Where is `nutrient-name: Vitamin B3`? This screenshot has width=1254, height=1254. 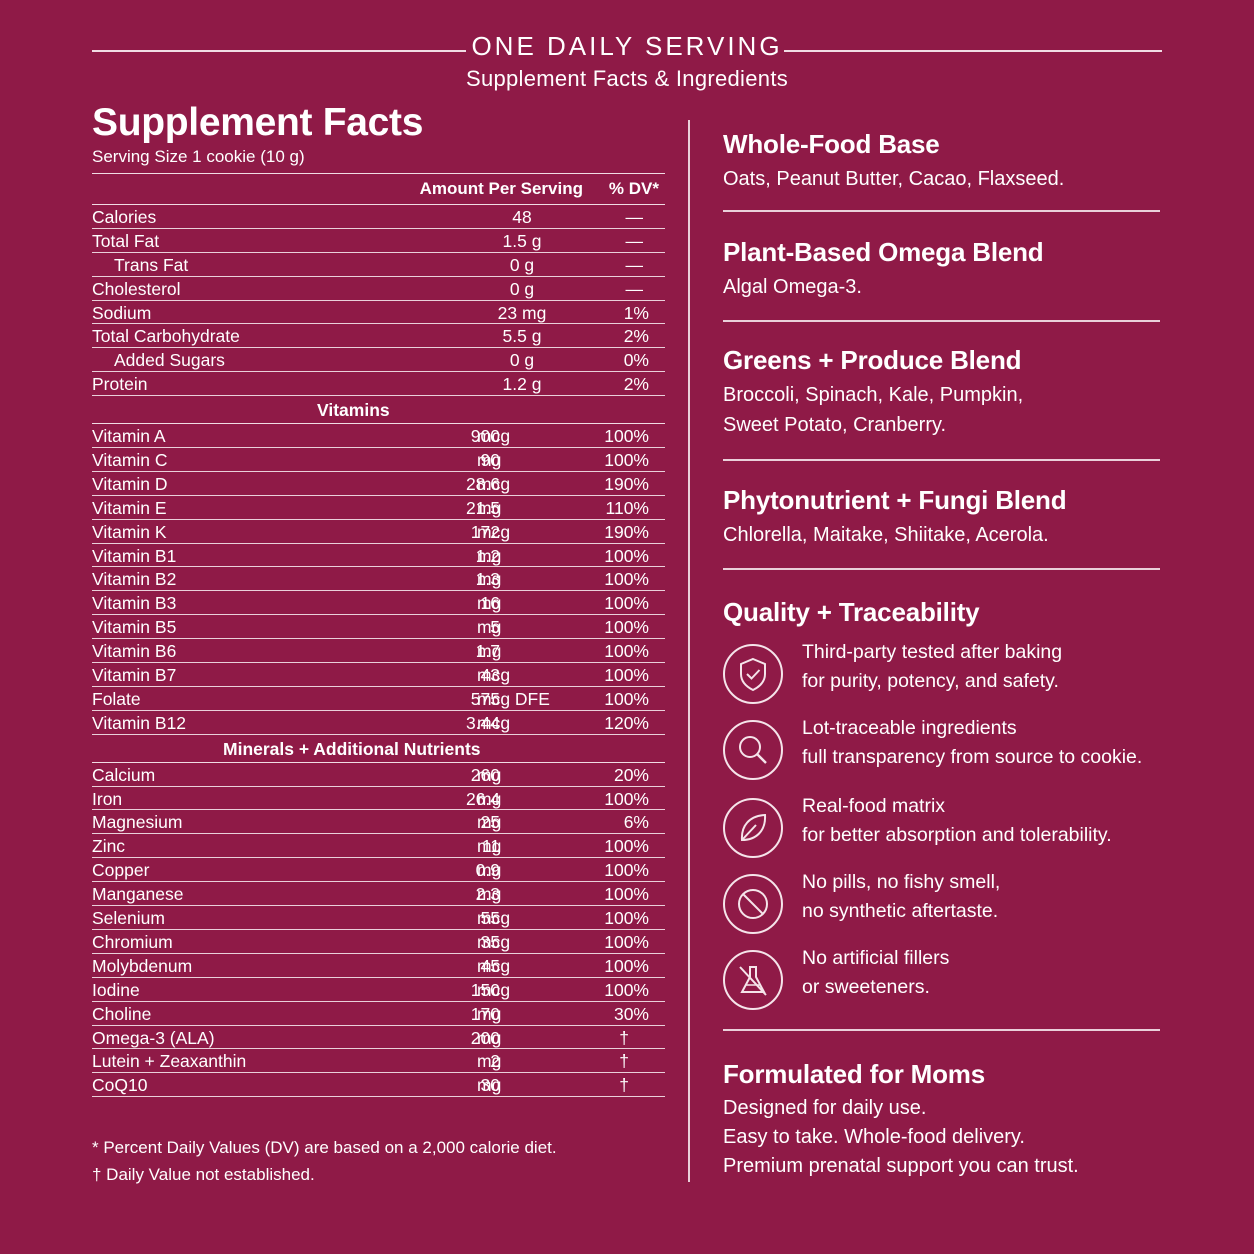
nutrient-name: Vitamin B3 is located at coordinates (134, 603).